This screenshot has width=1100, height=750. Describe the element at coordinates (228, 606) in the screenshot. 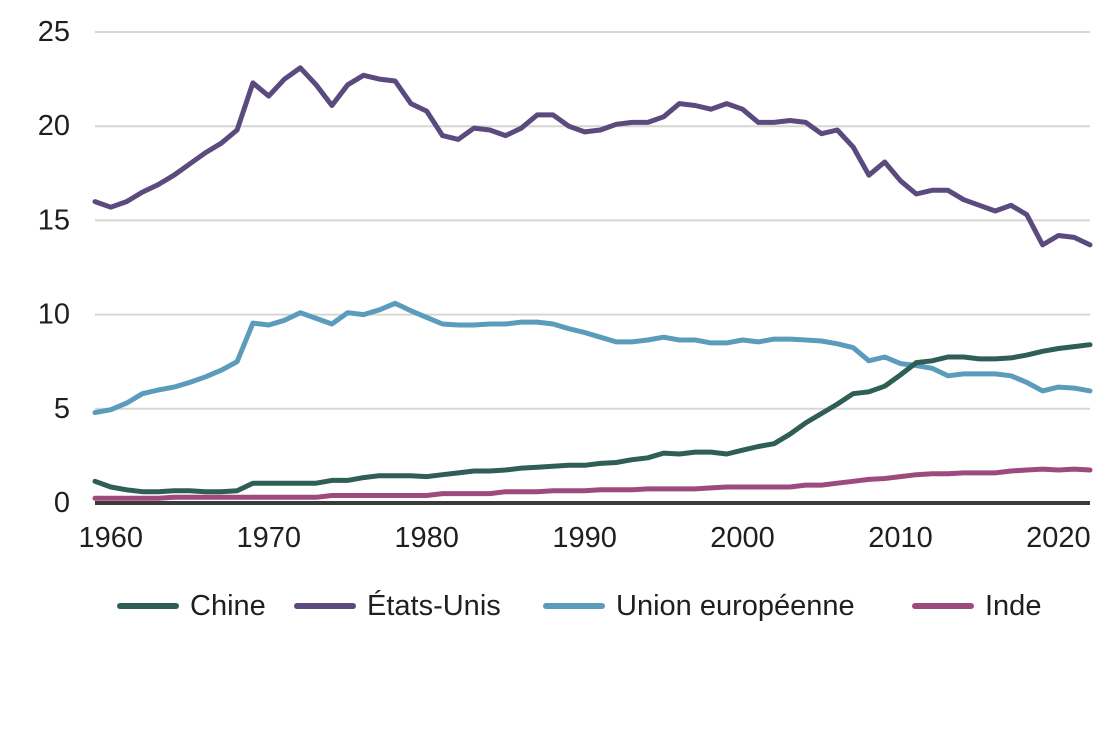

I see `legend-label: Chine` at that location.